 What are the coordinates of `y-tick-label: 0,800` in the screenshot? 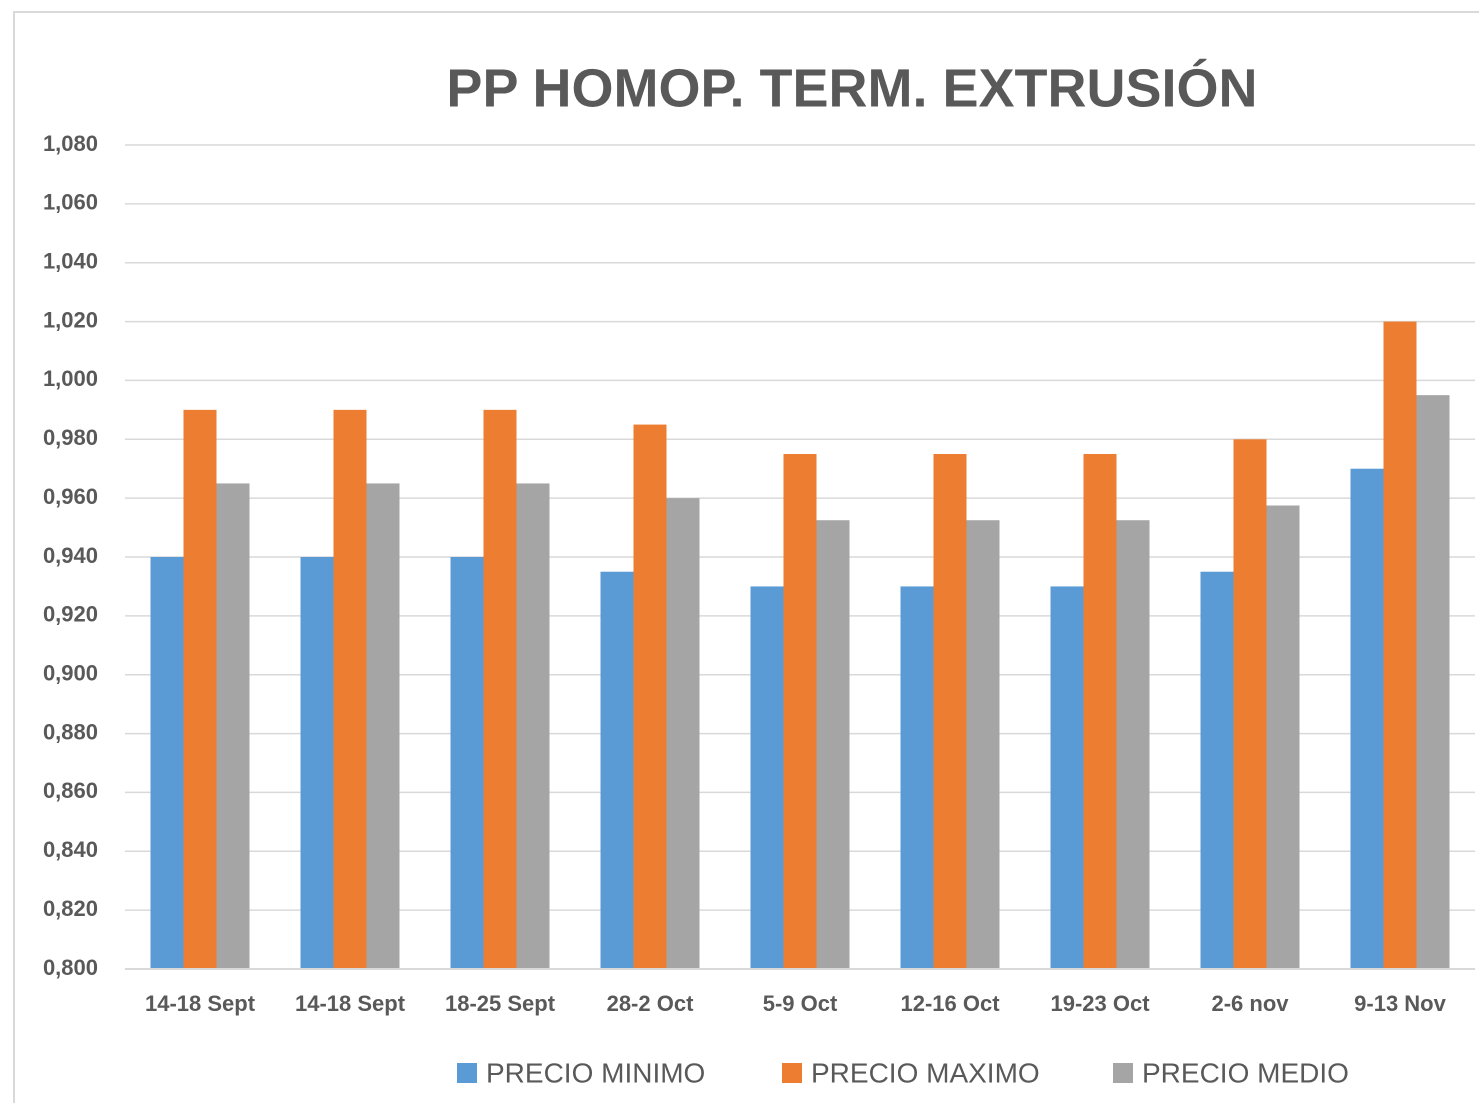 It's located at (70, 967).